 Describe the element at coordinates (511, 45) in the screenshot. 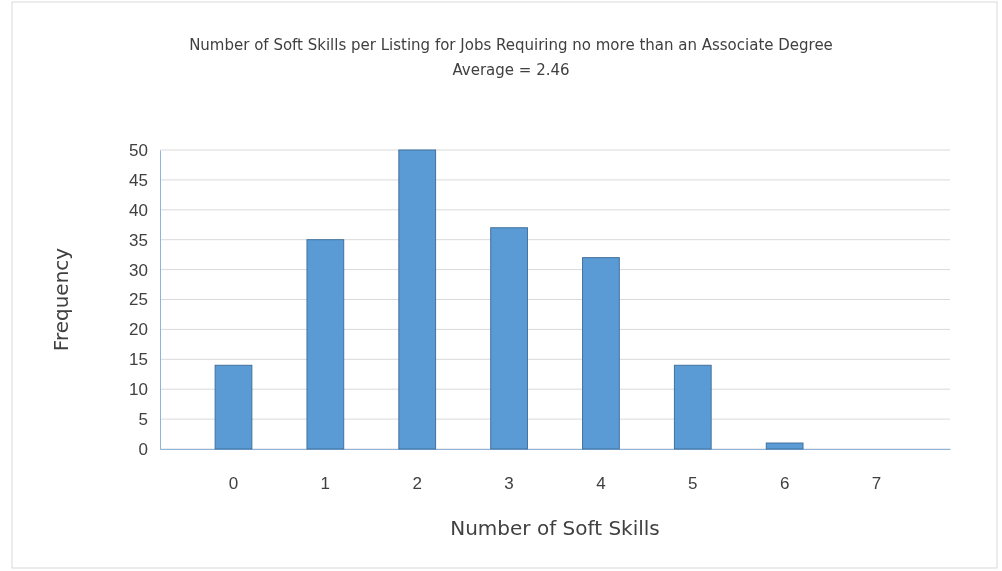

I see `chart-title: Number of Soft Skills per Listing for Jobs Requiring no more than an Associate Degree` at that location.